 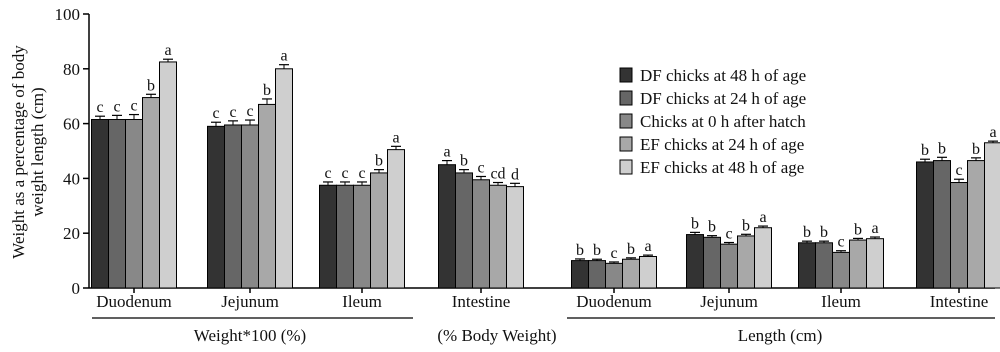 I want to click on y-tick-label: 80, so click(x=71, y=69).